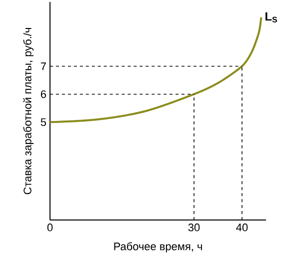 This screenshot has height=265, width=283. What do you see at coordinates (43, 66) in the screenshot?
I see `y-tick-label: 7` at bounding box center [43, 66].